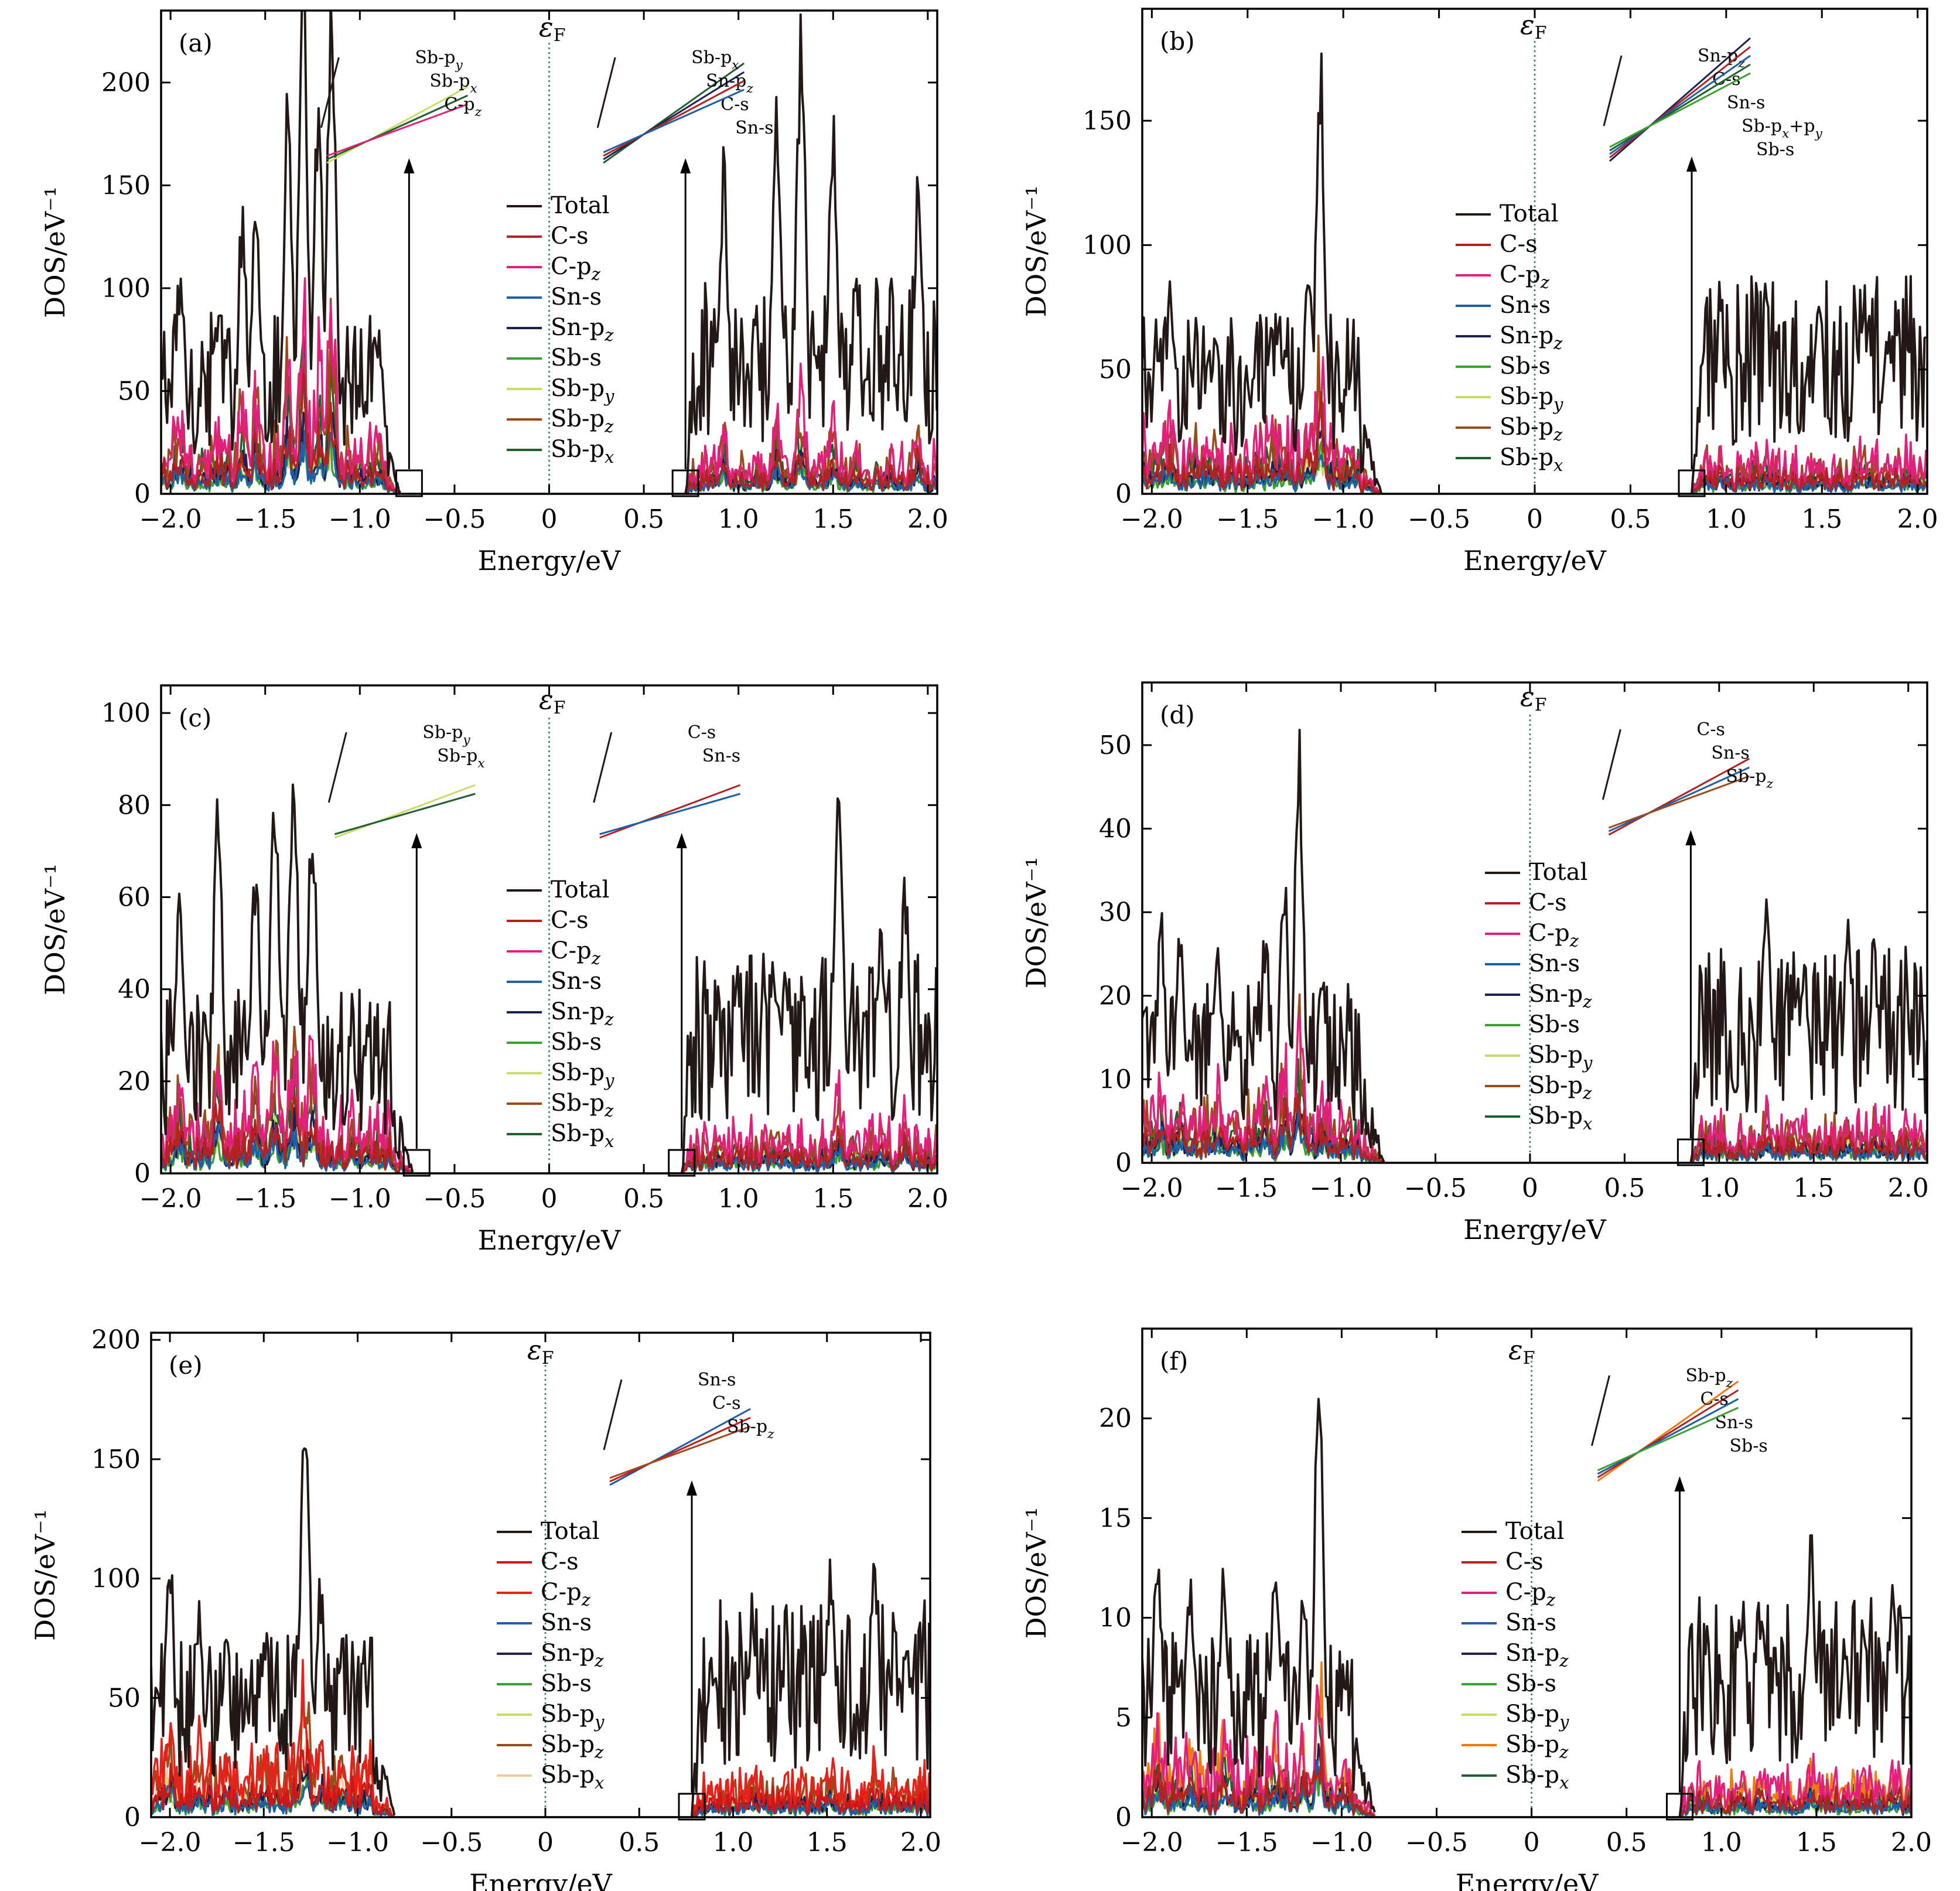  What do you see at coordinates (1115, 370) in the screenshot?
I see `y-tick-label: 50` at bounding box center [1115, 370].